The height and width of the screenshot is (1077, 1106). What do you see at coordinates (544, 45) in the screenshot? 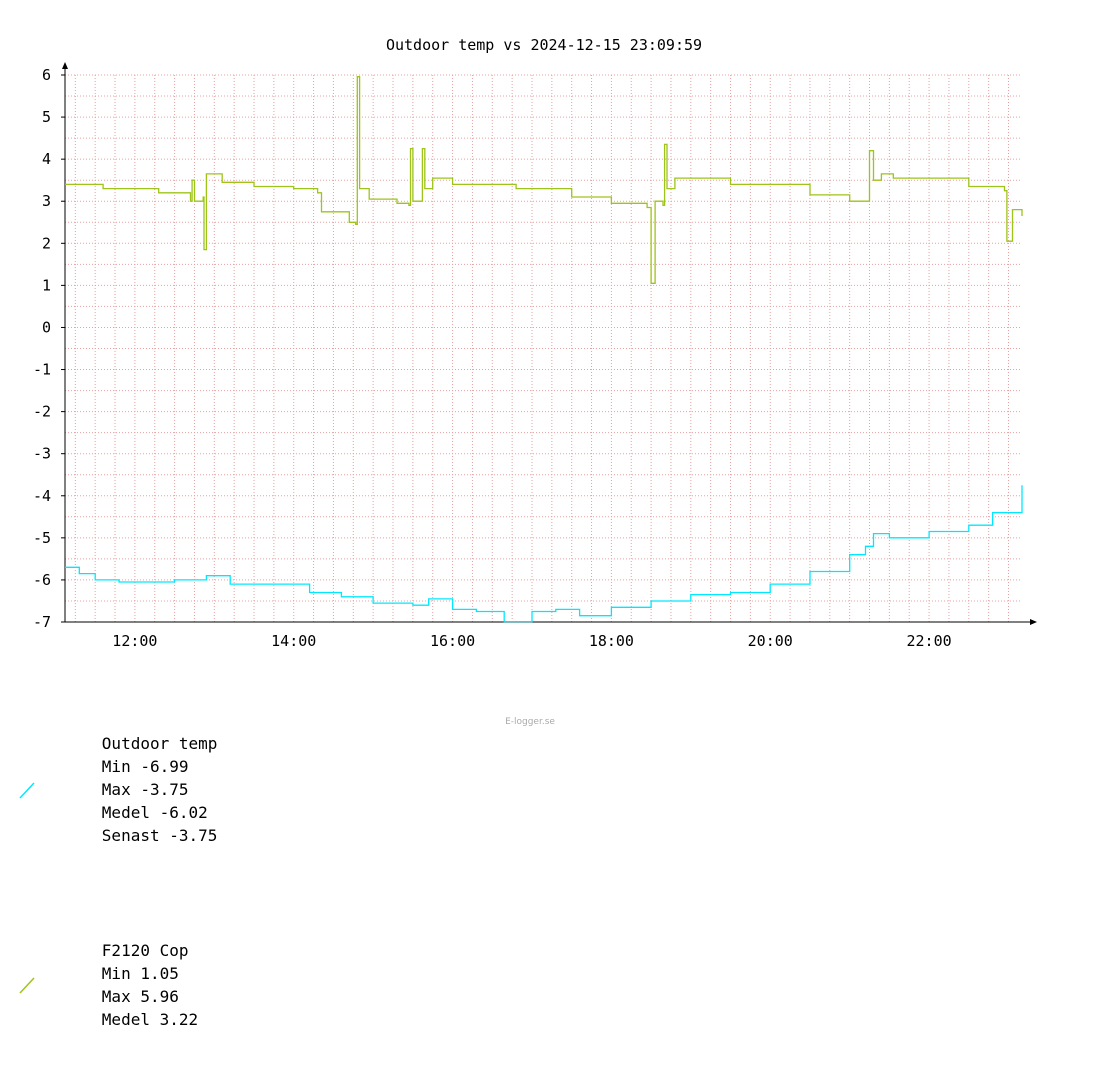
I see `chart-title: Outdoor temp vs 2024-12-15 23:09:59` at bounding box center [544, 45].